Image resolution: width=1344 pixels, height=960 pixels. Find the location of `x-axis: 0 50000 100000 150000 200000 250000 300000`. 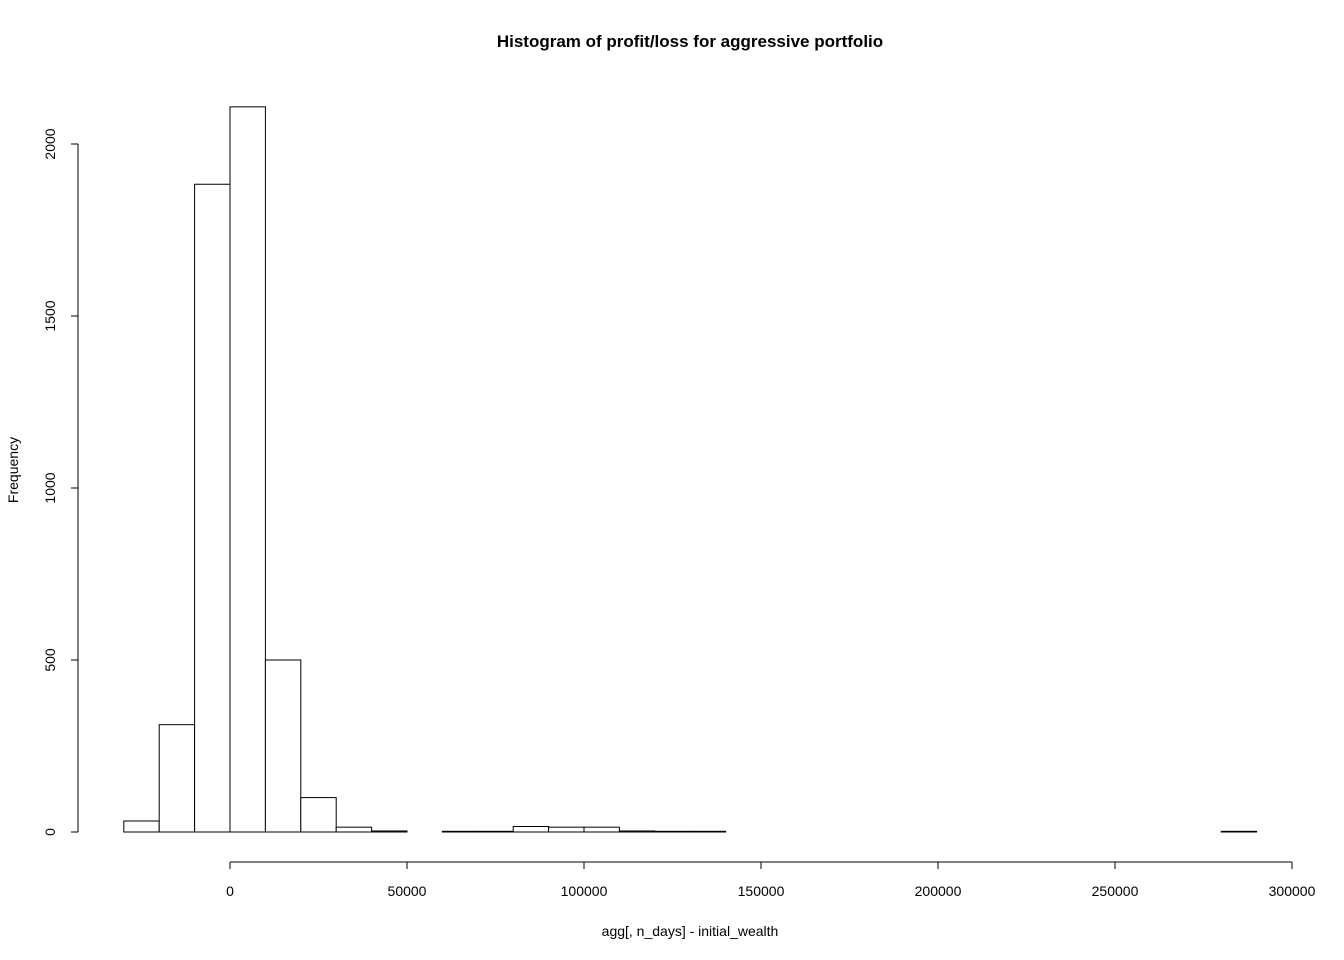

x-axis: 0 50000 100000 150000 200000 250000 300000 is located at coordinates (771, 880).